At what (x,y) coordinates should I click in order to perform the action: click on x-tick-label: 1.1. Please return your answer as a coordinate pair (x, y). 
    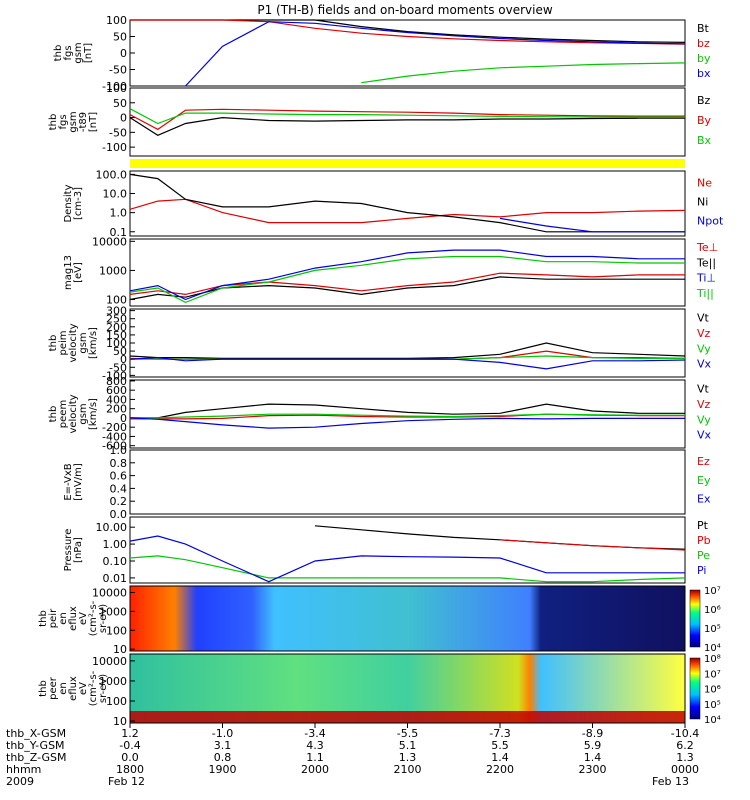
    Looking at the image, I should click on (315, 757).